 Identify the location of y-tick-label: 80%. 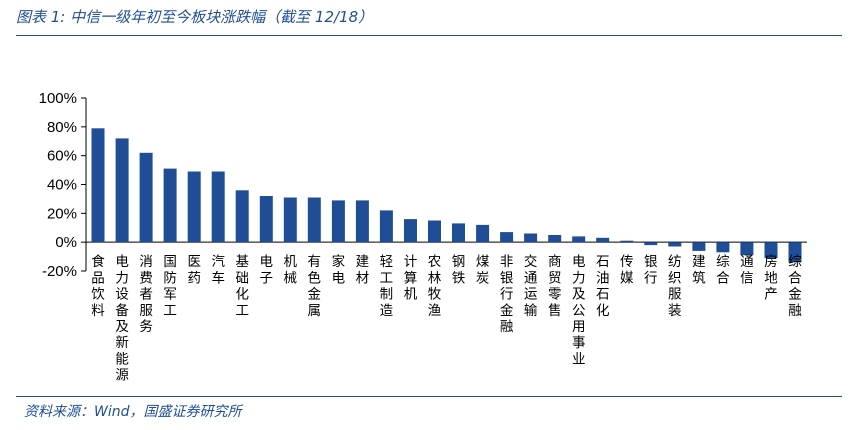
(62, 127).